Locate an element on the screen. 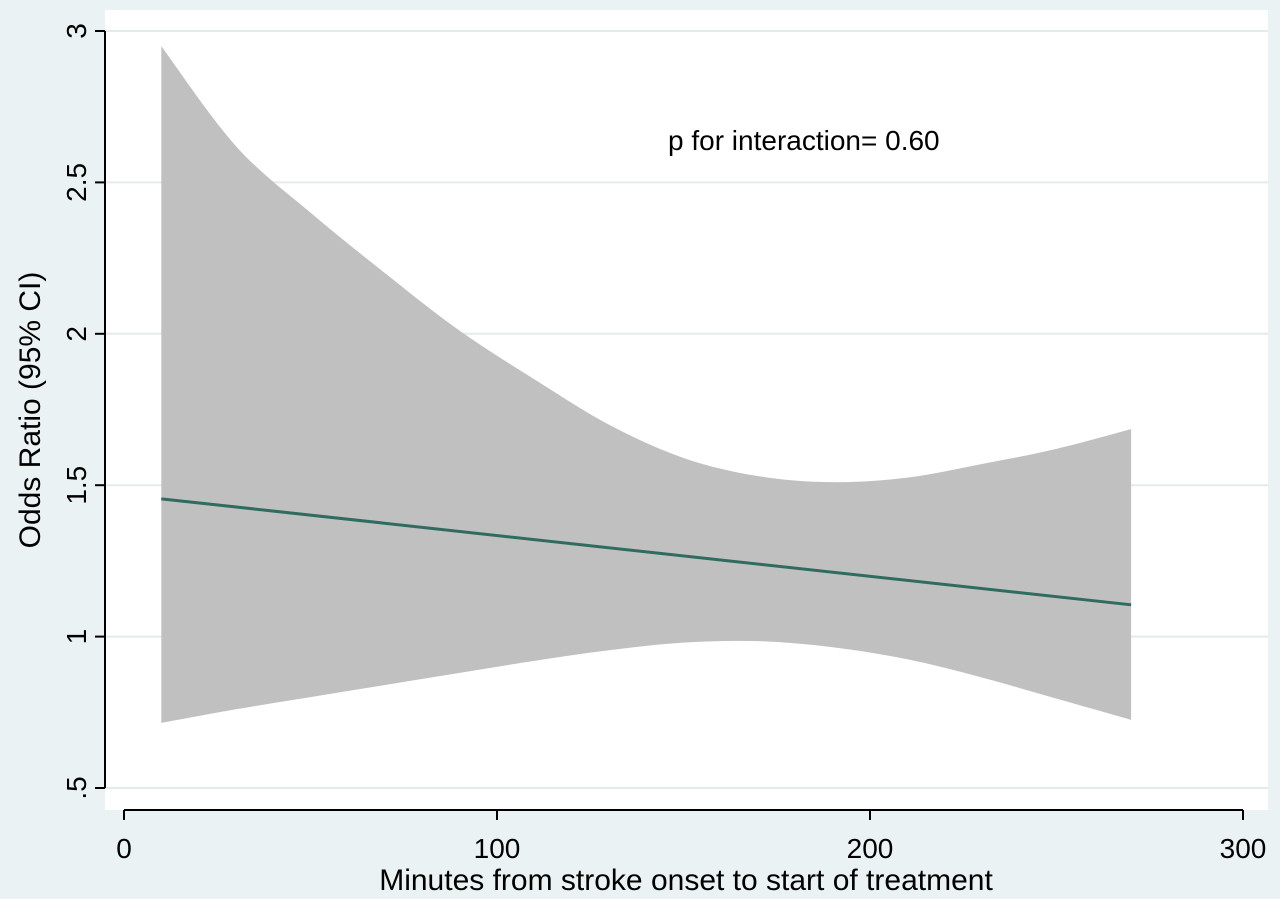 The image size is (1280, 899). y-tick-label: 3 is located at coordinates (76, 31).